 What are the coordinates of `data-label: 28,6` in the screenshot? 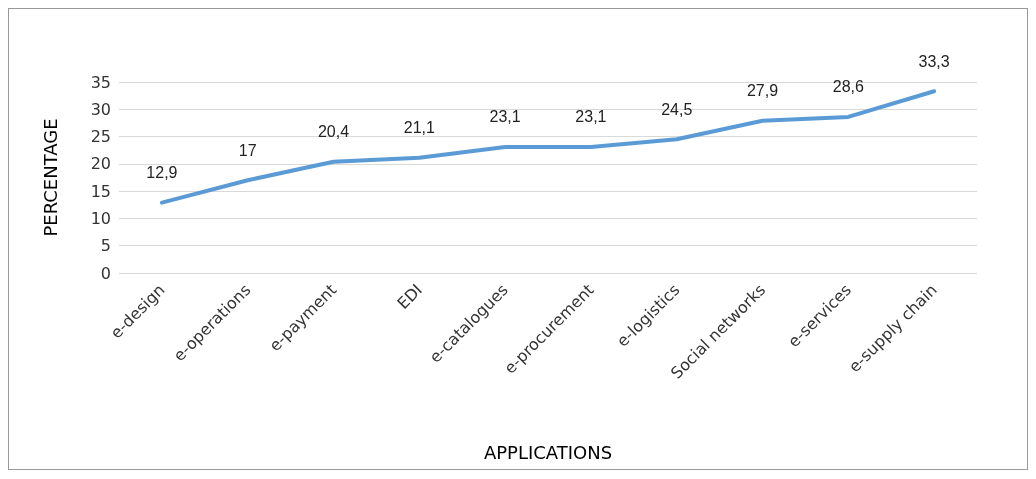 It's located at (848, 87).